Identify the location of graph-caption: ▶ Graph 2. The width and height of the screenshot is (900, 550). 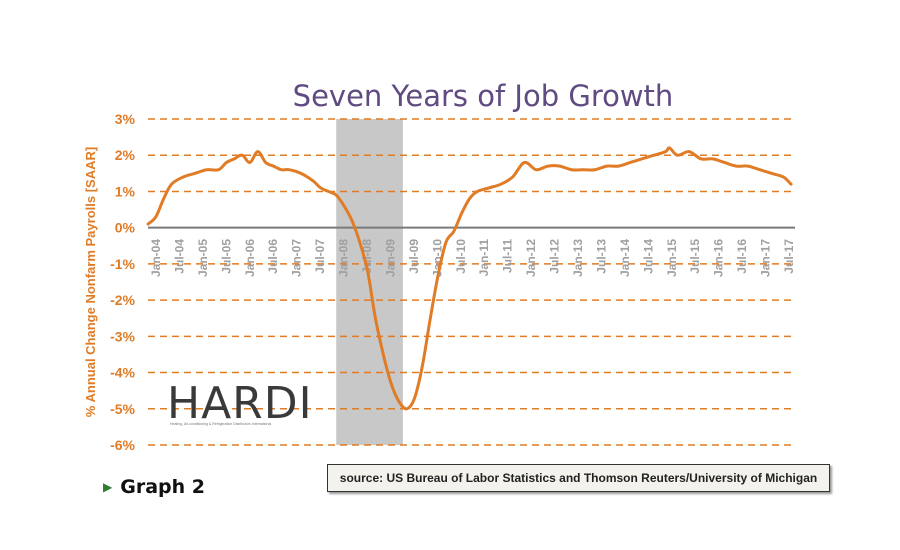
(154, 487).